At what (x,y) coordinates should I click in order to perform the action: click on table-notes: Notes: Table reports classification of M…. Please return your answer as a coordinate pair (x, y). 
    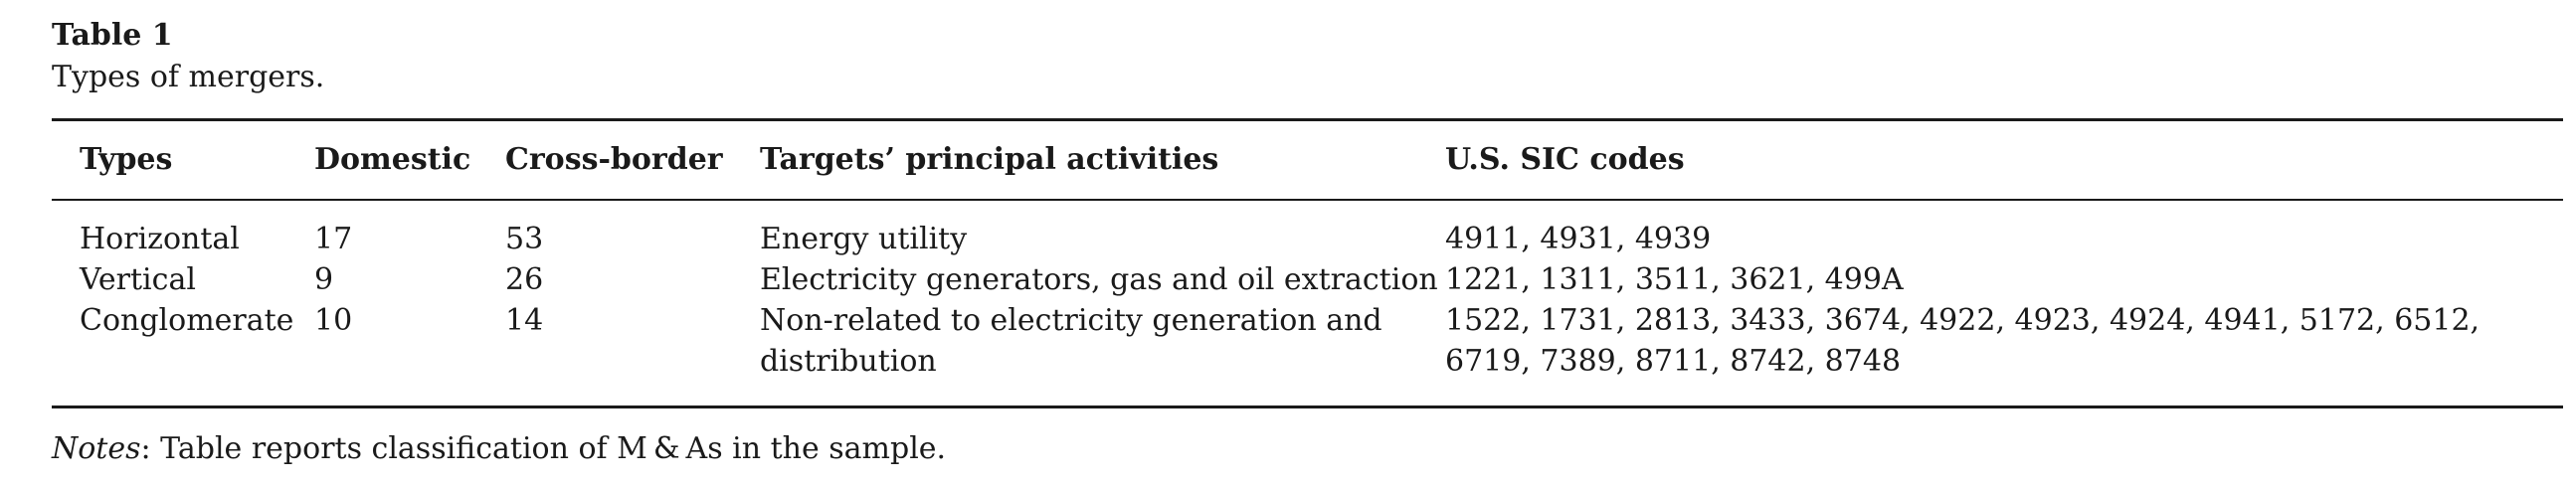
    Looking at the image, I should click on (499, 449).